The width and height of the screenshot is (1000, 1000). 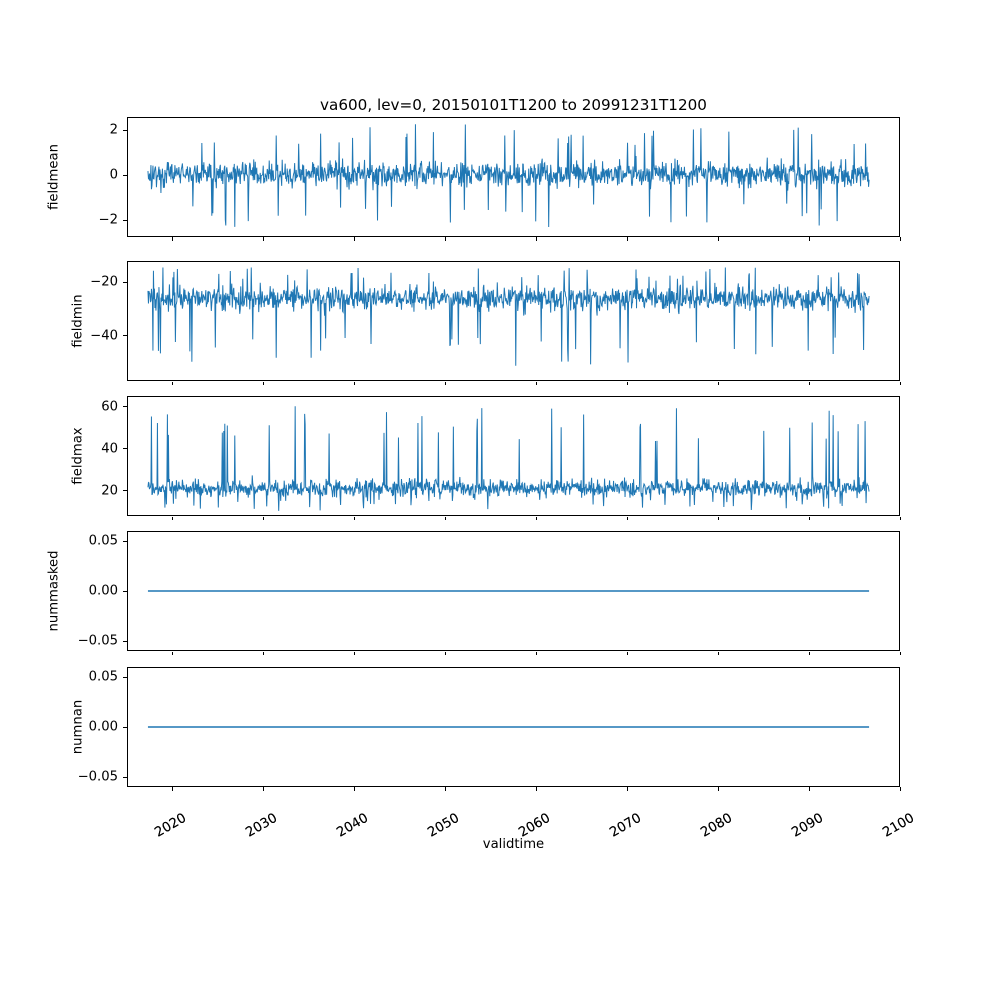 I want to click on subplot-fieldmean, so click(x=513, y=177).